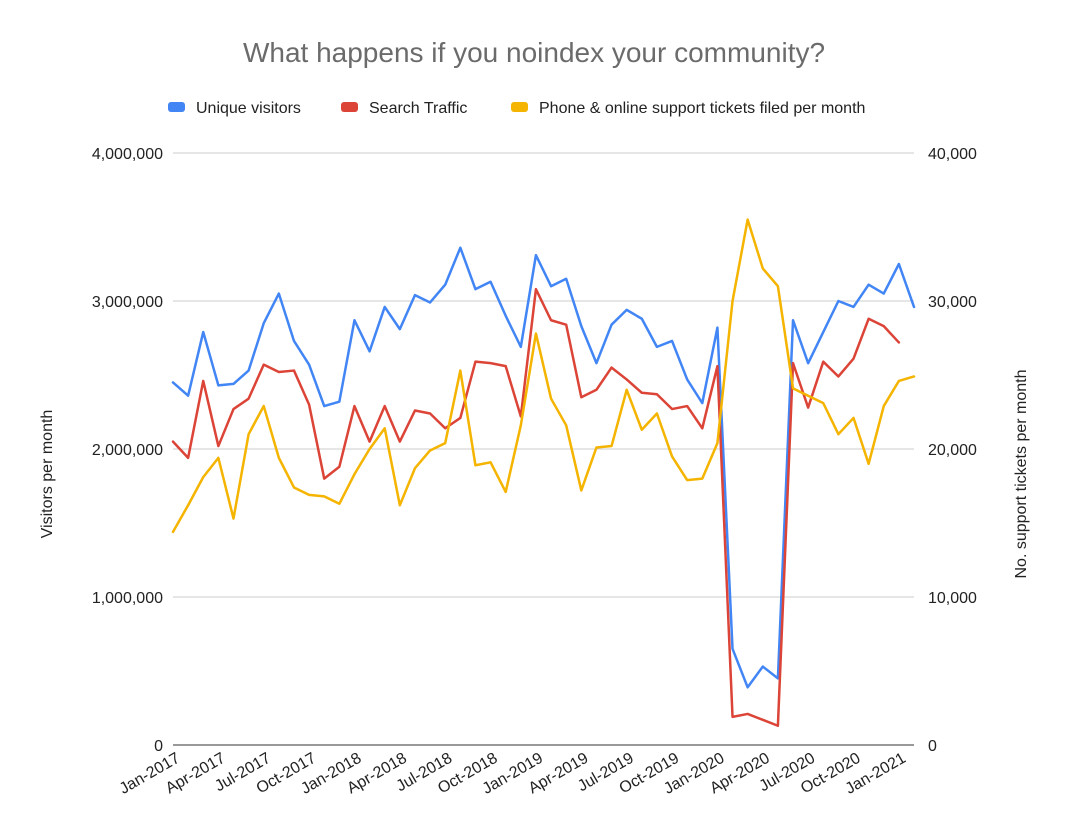 This screenshot has width=1068, height=825. Describe the element at coordinates (932, 746) in the screenshot. I see `y2-tick-label: 0` at that location.